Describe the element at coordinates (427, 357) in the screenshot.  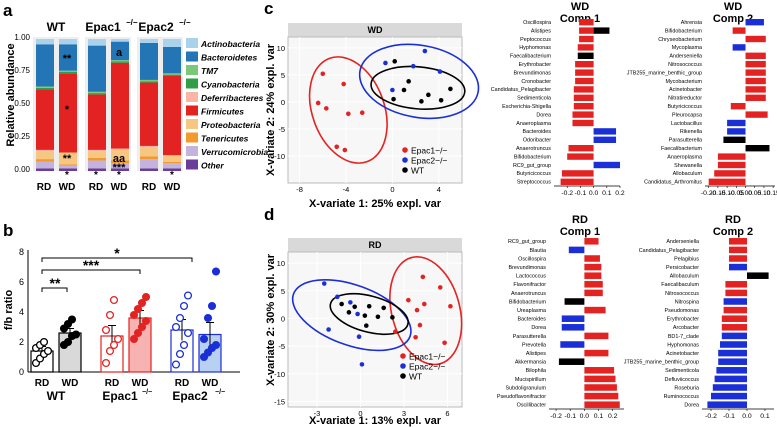
I see `d-legend-label: Epac1−/−` at that location.